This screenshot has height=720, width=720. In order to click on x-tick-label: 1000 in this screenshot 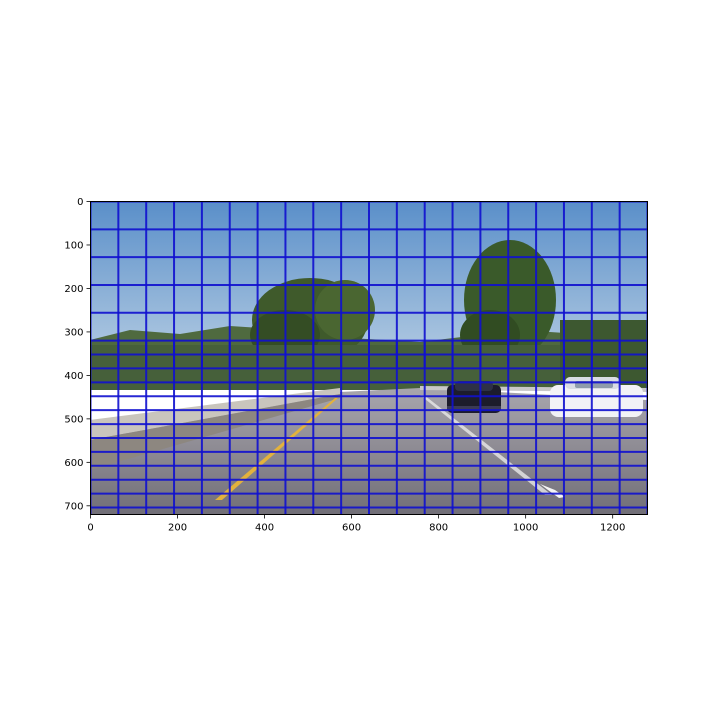, I will do `click(525, 528)`.